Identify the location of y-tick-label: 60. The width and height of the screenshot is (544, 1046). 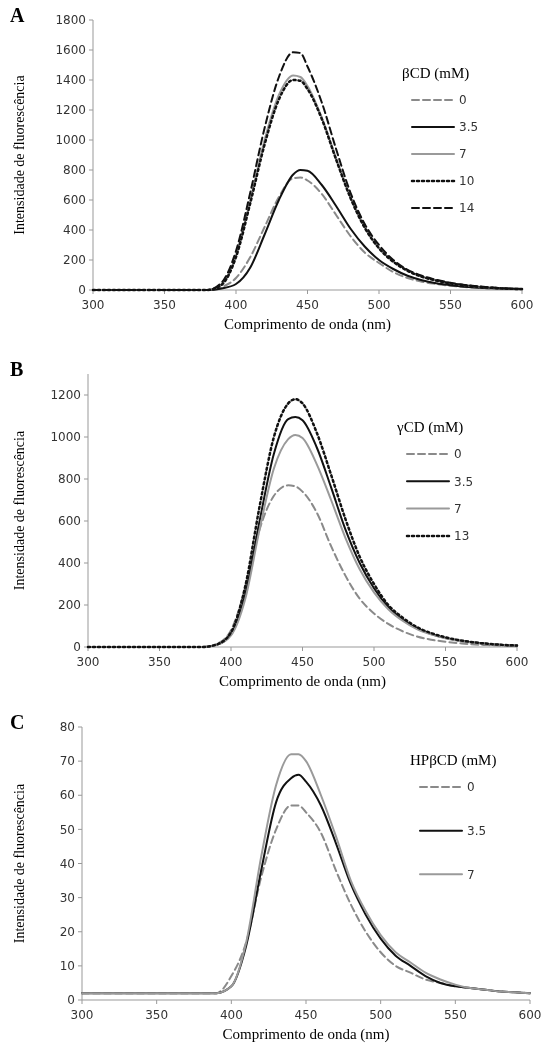
(67, 795).